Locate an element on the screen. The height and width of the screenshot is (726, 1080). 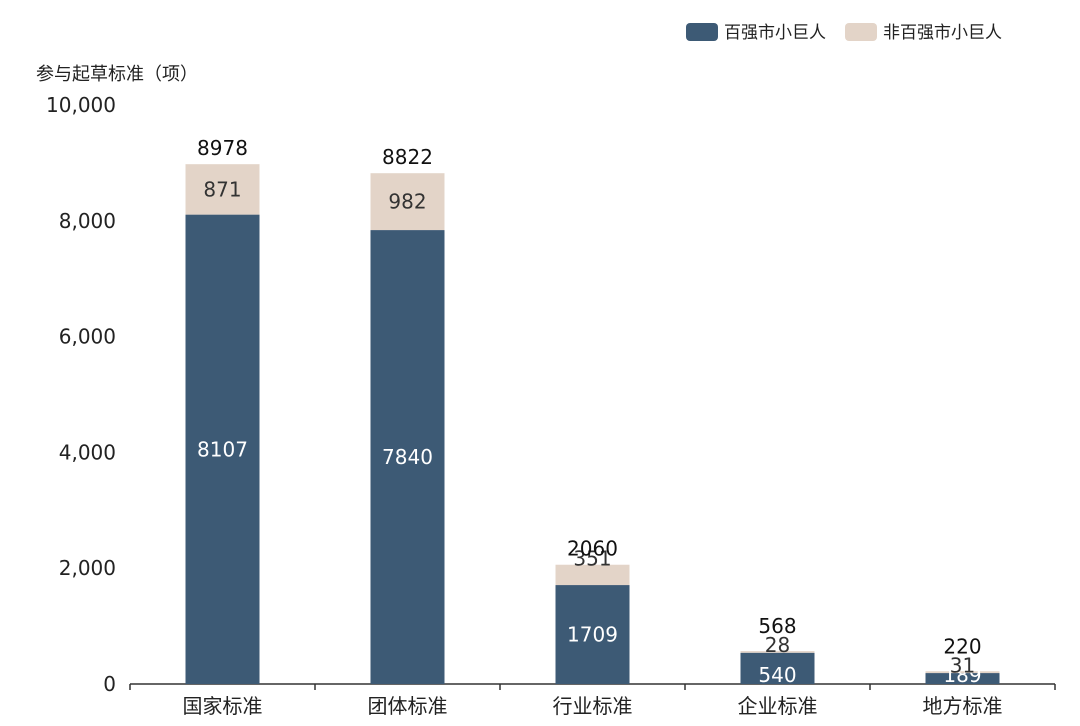
y-axis-tick-labels: 0 2,000 4,000 6,000 8,000 10,000 is located at coordinates (81, 394).